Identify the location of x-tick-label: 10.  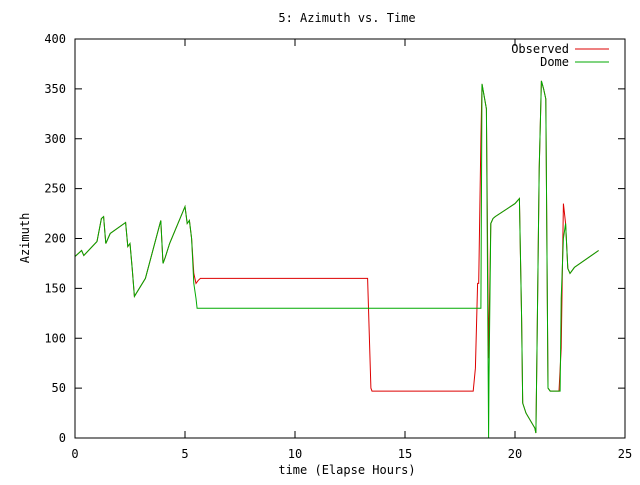
(295, 454).